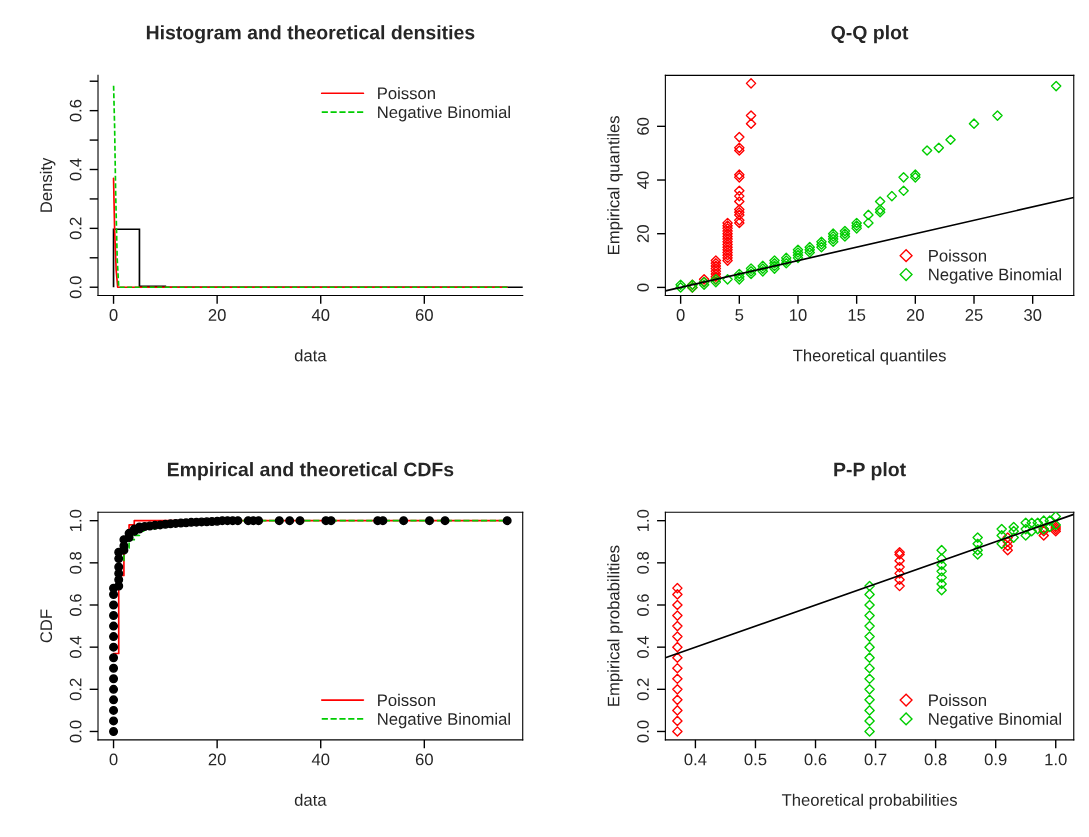 This screenshot has height=837, width=1089. Describe the element at coordinates (870, 34) in the screenshot. I see `chart-title: Q-Q plot` at that location.